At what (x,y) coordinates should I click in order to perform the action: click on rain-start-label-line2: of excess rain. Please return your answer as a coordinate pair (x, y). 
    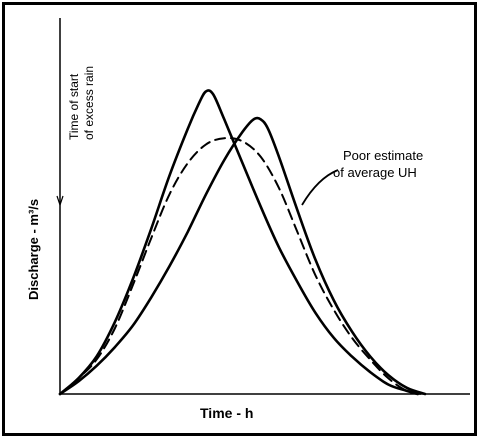
    Looking at the image, I should click on (89, 103).